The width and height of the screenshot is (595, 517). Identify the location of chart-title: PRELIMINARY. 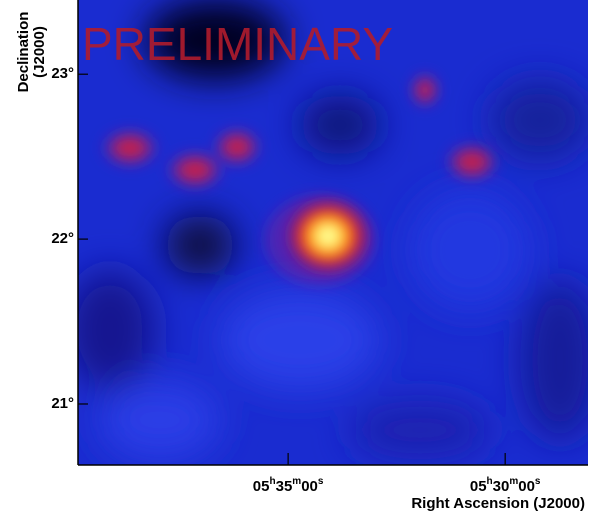
(237, 44).